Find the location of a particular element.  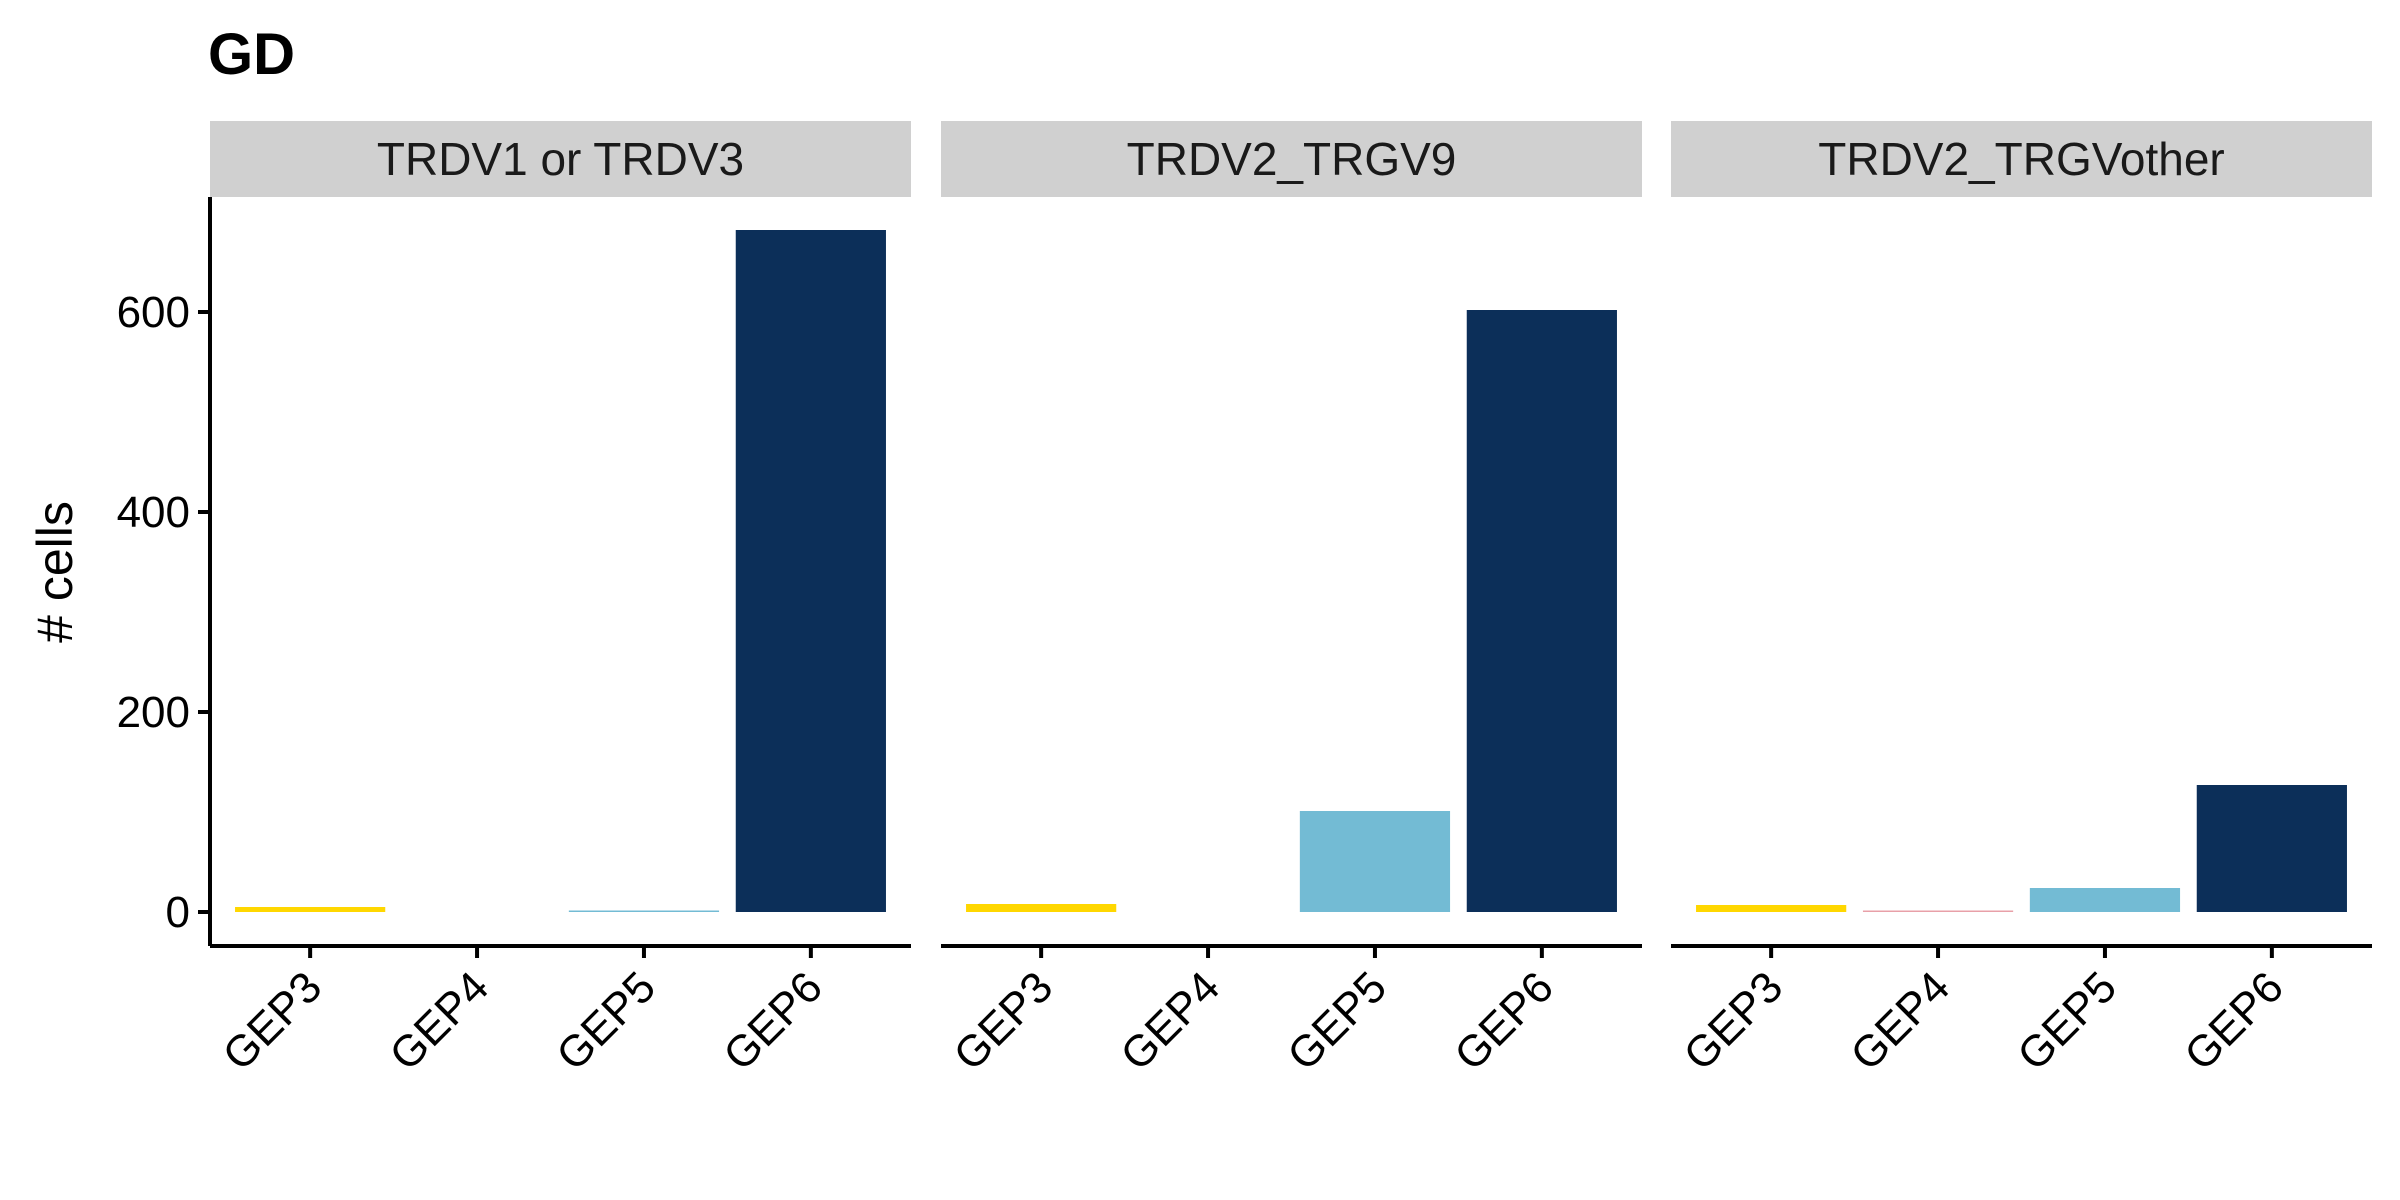

facet-strip-label: TRDV2_TRGV9 is located at coordinates (1292, 159).